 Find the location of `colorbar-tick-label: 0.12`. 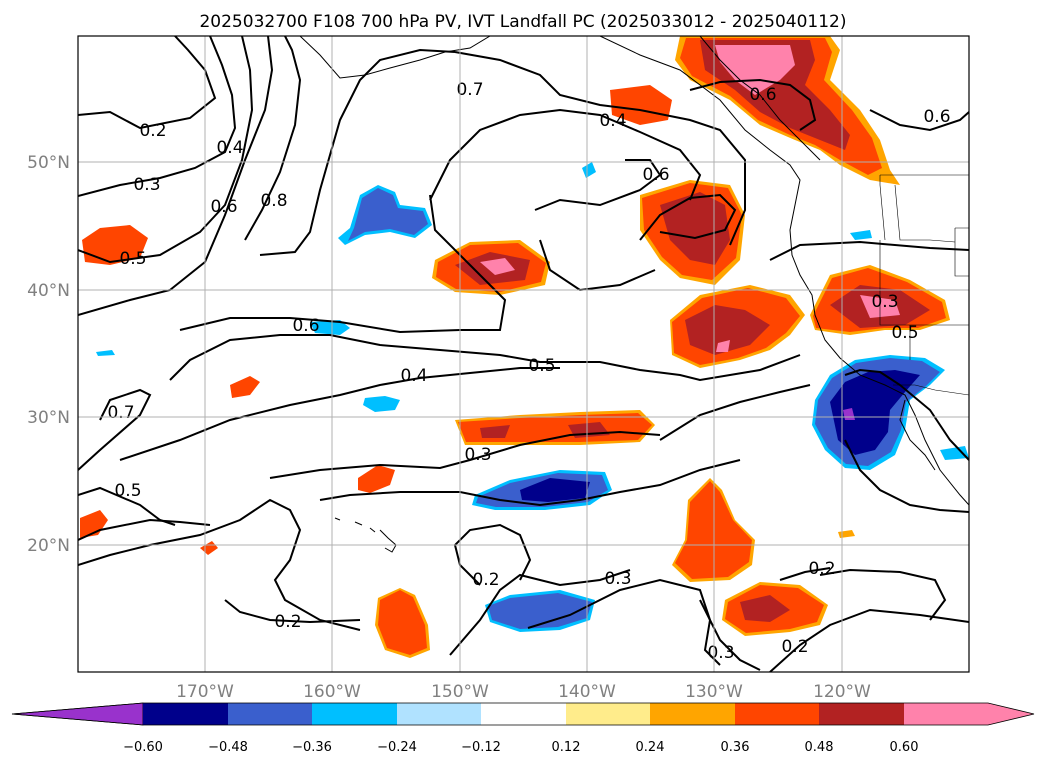

colorbar-tick-label: 0.12 is located at coordinates (566, 747).